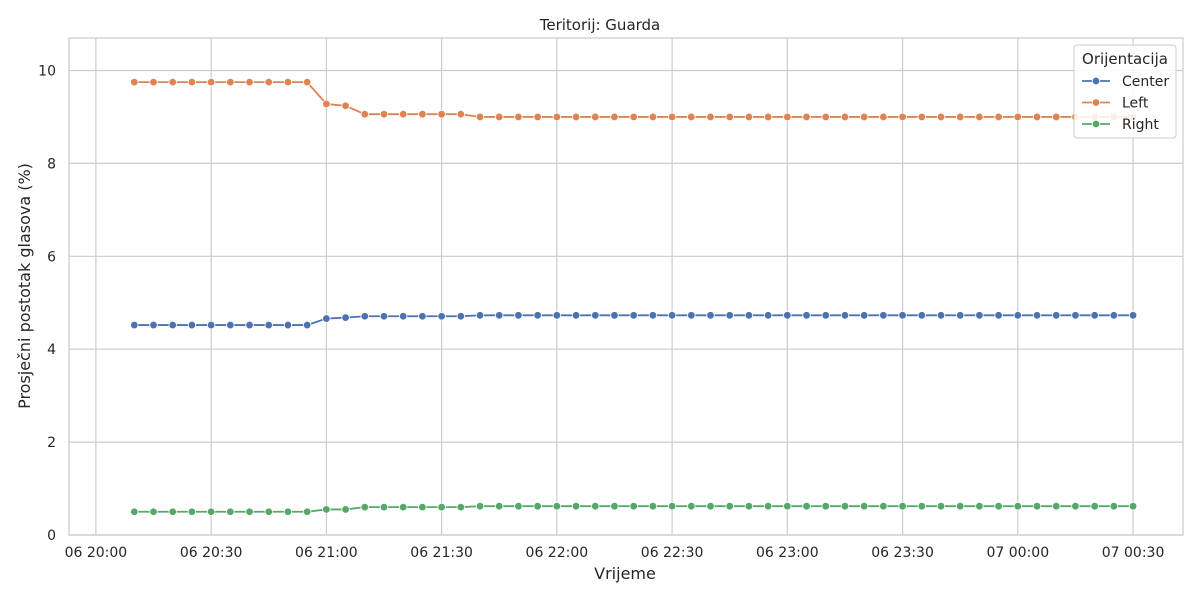 This screenshot has height=600, width=1200. What do you see at coordinates (326, 553) in the screenshot?
I see `x-tick-label: 06 21:00` at bounding box center [326, 553].